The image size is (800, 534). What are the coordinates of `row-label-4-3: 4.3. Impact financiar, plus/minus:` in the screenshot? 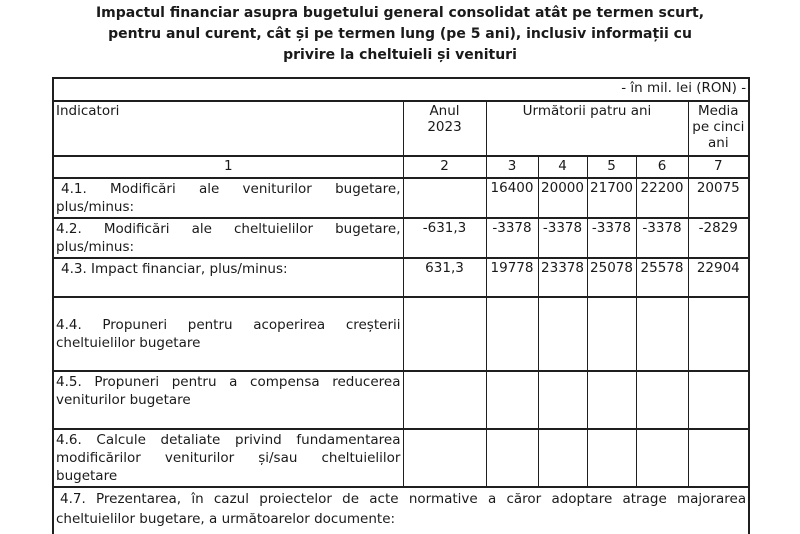 It's located at (228, 277).